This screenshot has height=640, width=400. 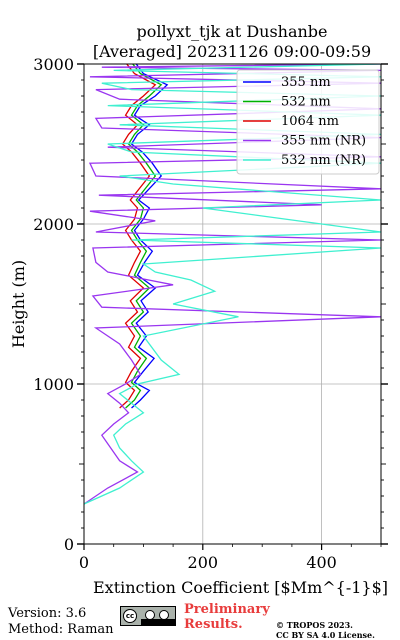 What do you see at coordinates (53, 64) in the screenshot?
I see `y-tick-label: 3000` at bounding box center [53, 64].